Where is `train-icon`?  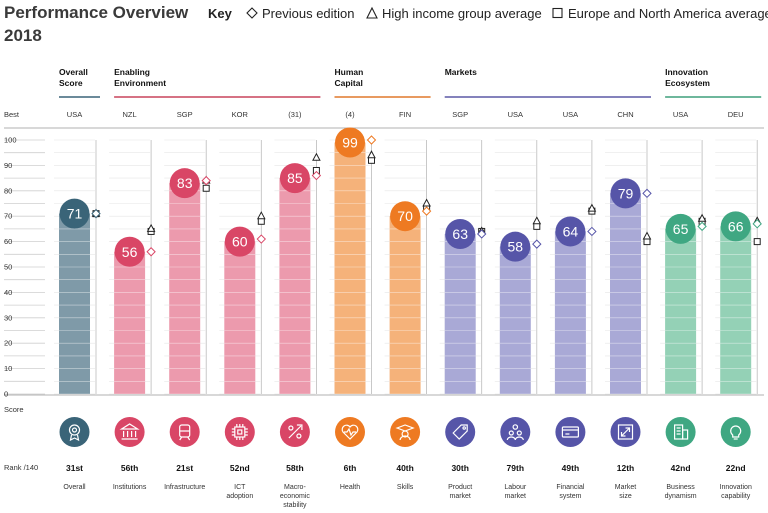
train-icon is located at coordinates (185, 432).